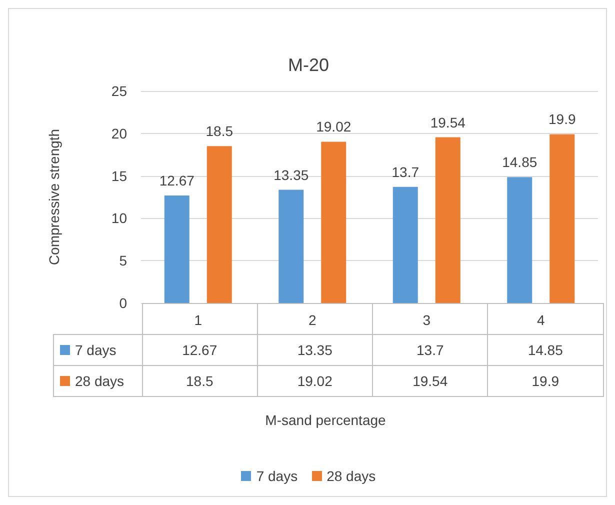  Describe the element at coordinates (54, 197) in the screenshot. I see `y-axis-title: Compressive strength` at that location.